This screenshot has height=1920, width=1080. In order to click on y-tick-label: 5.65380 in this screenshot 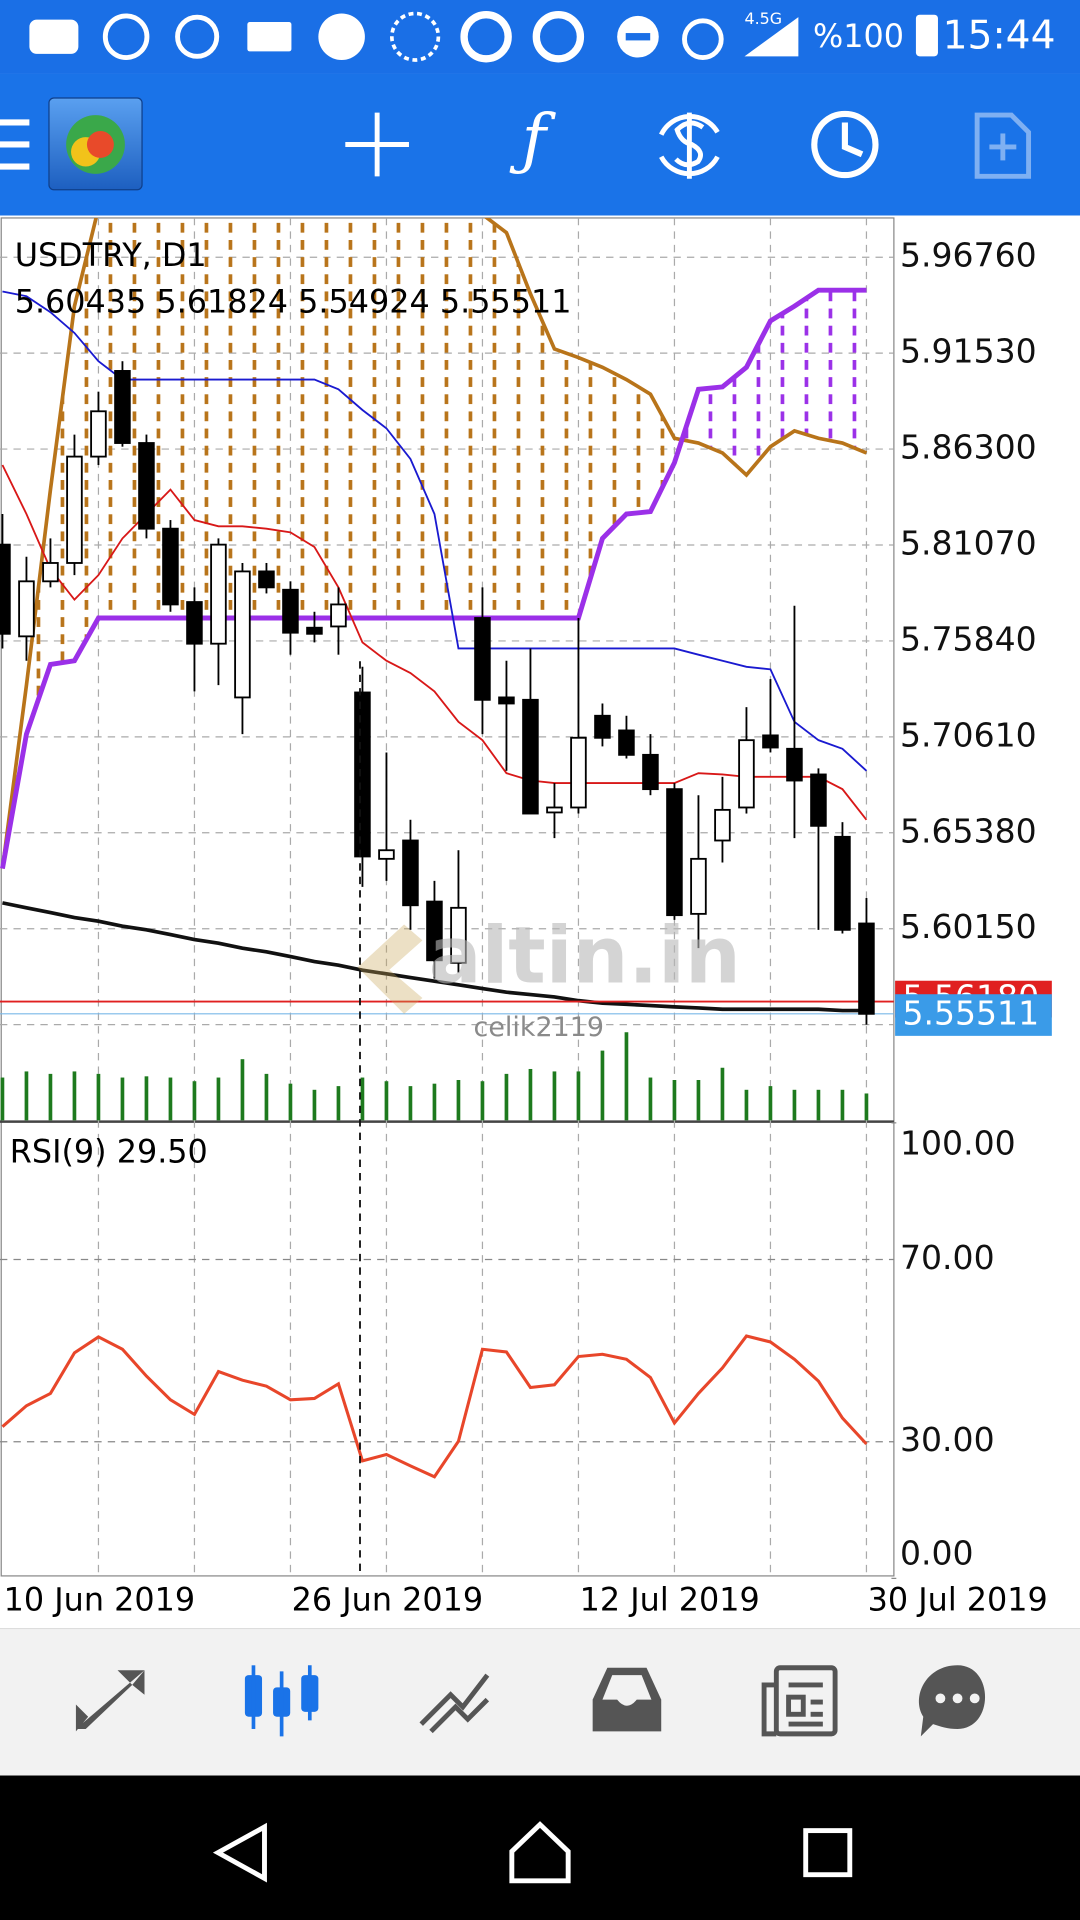, I will do `click(968, 830)`.